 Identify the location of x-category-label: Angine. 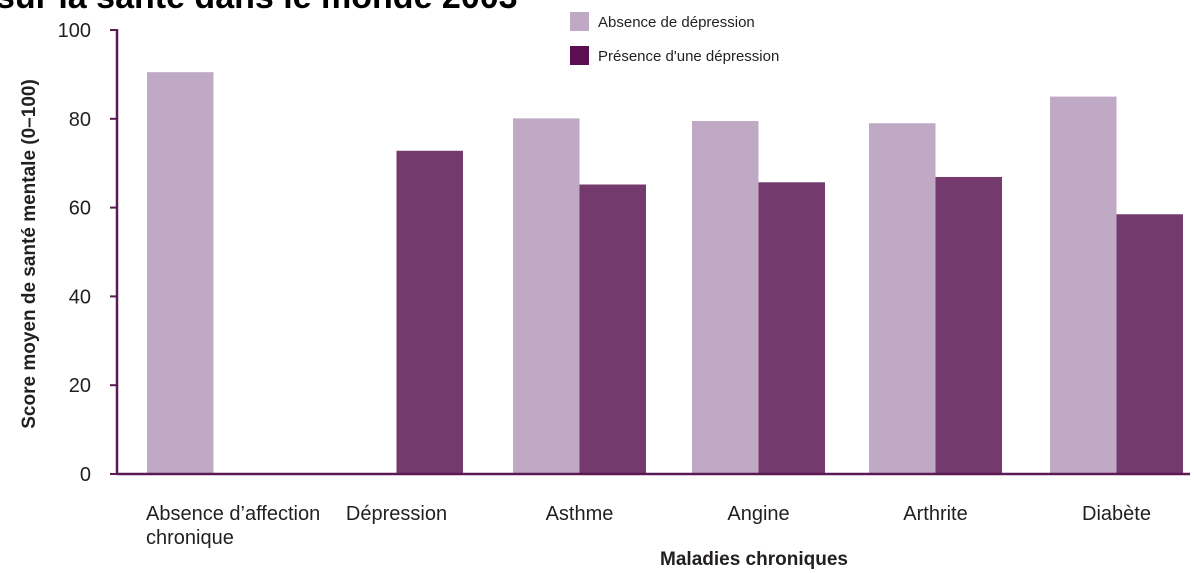
(758, 514).